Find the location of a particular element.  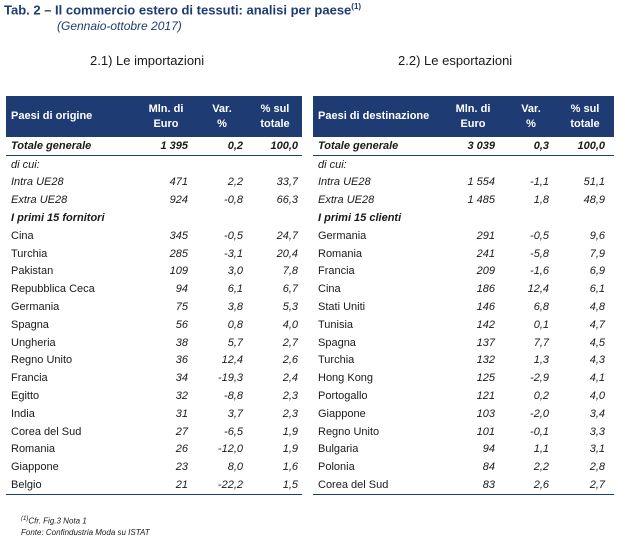

table-row: Polonia 84 2,2 2,8 is located at coordinates (463, 467).